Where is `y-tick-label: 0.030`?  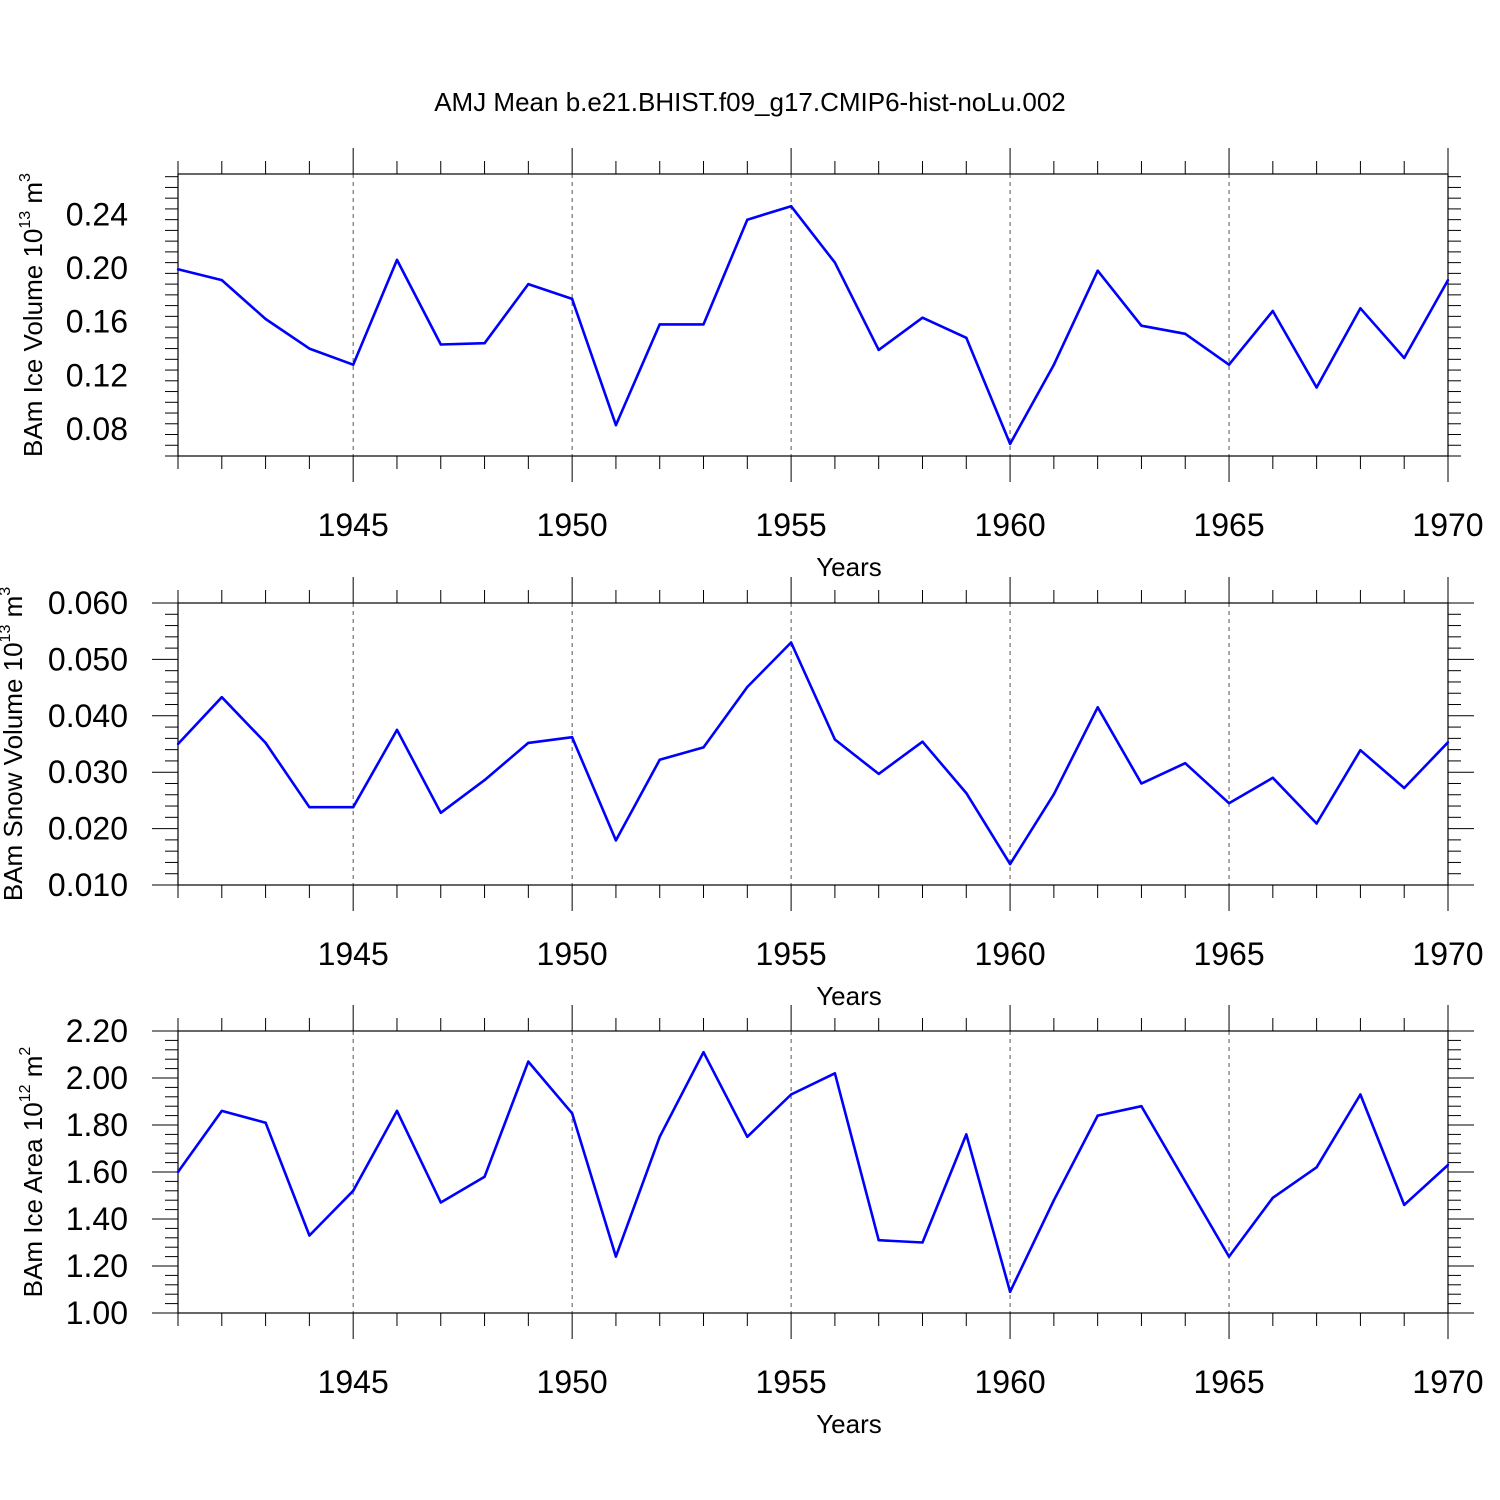 y-tick-label: 0.030 is located at coordinates (88, 772).